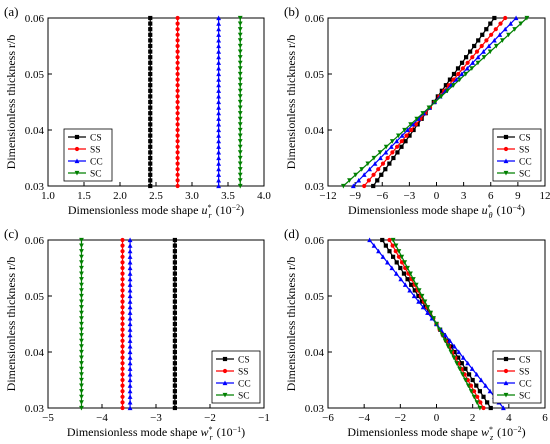  I want to click on y-tick-label: 0.03, so click(35, 409).